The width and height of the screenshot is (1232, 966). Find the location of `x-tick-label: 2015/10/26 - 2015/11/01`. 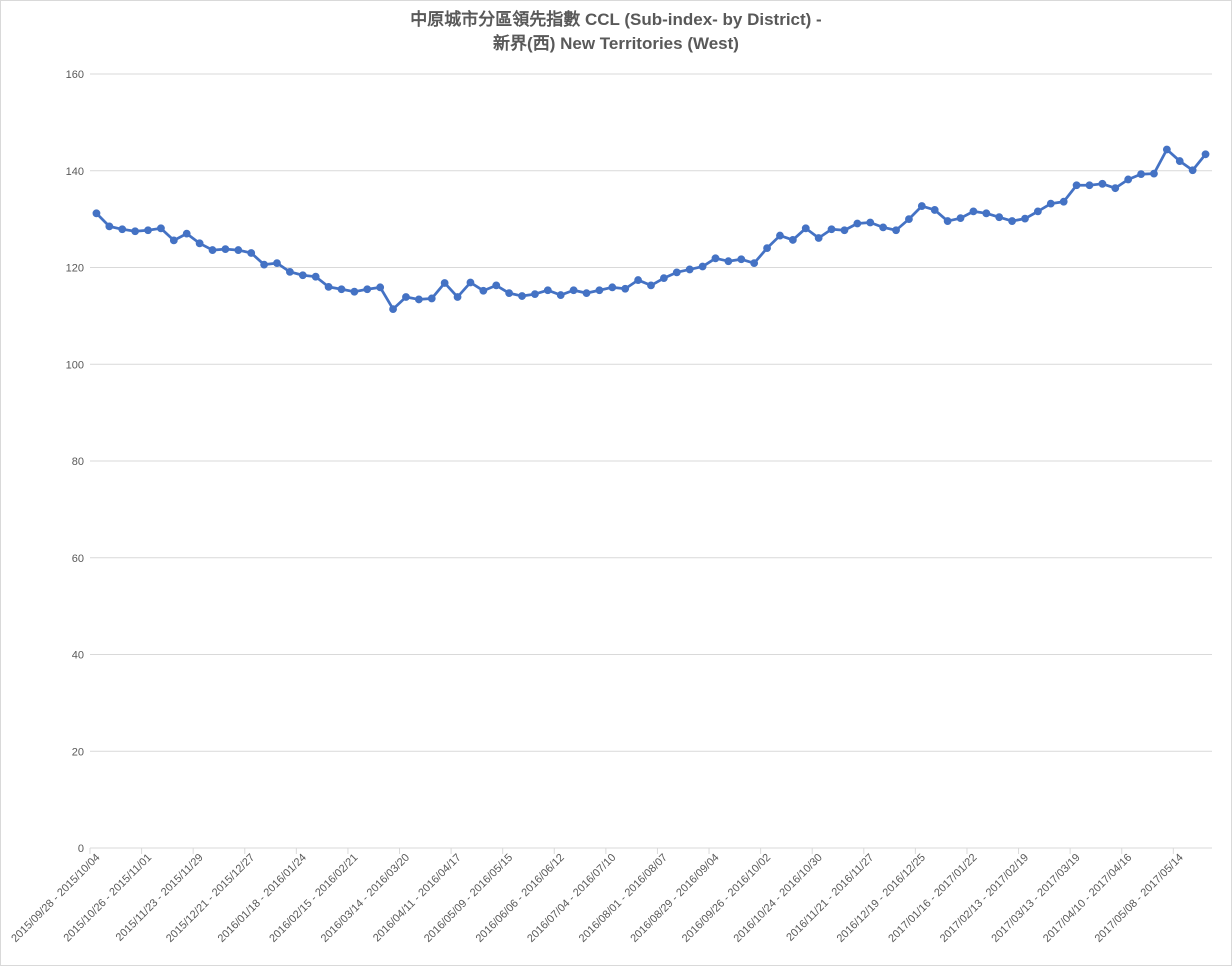

x-tick-label: 2015/10/26 - 2015/11/01 is located at coordinates (107, 898).